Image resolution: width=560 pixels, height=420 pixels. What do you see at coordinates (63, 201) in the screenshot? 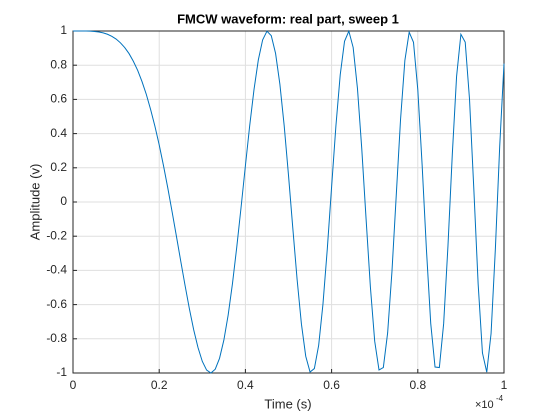
I see `y-tick-label: 0` at bounding box center [63, 201].